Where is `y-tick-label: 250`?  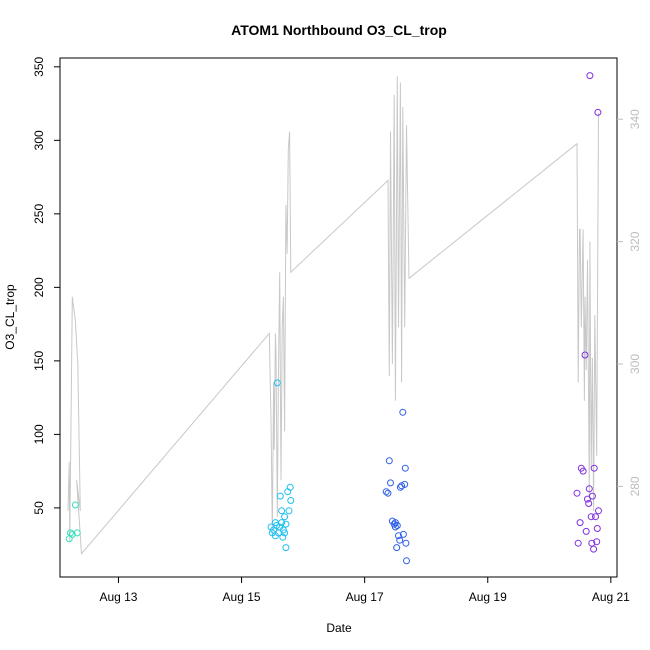 y-tick-label: 250 is located at coordinates (39, 214).